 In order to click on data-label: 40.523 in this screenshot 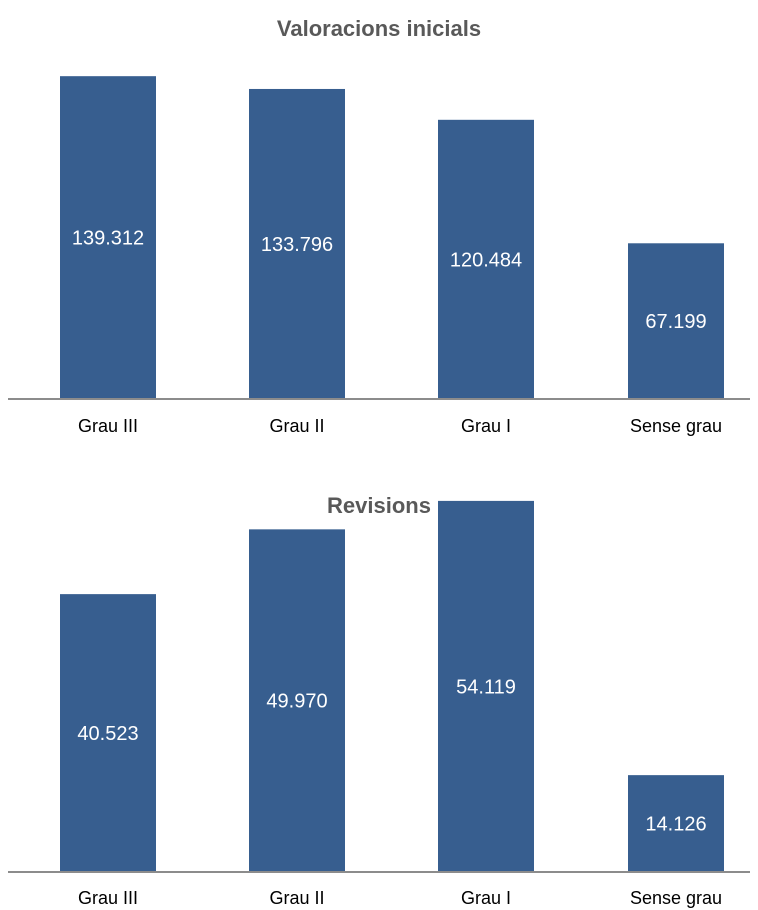, I will do `click(107, 734)`.